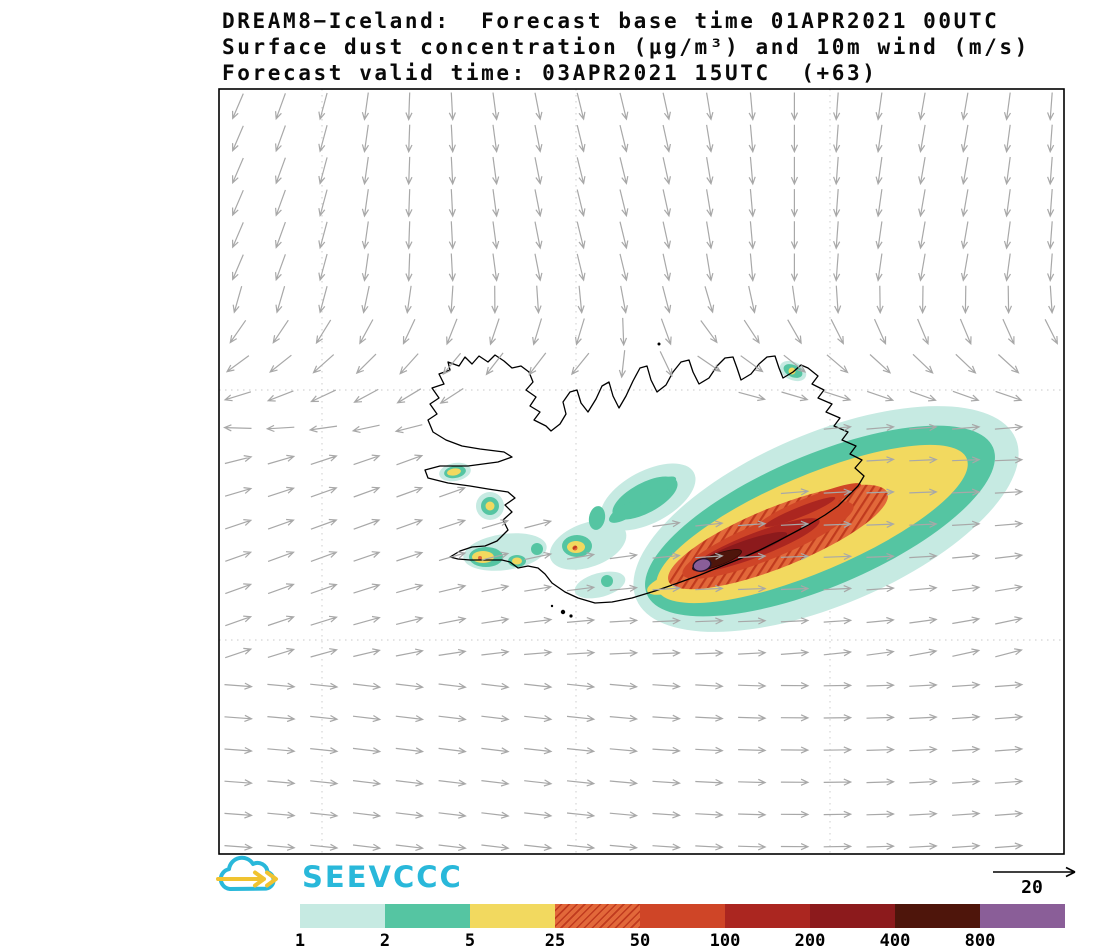  I want to click on colorbar-label-800: 800, so click(980, 941).